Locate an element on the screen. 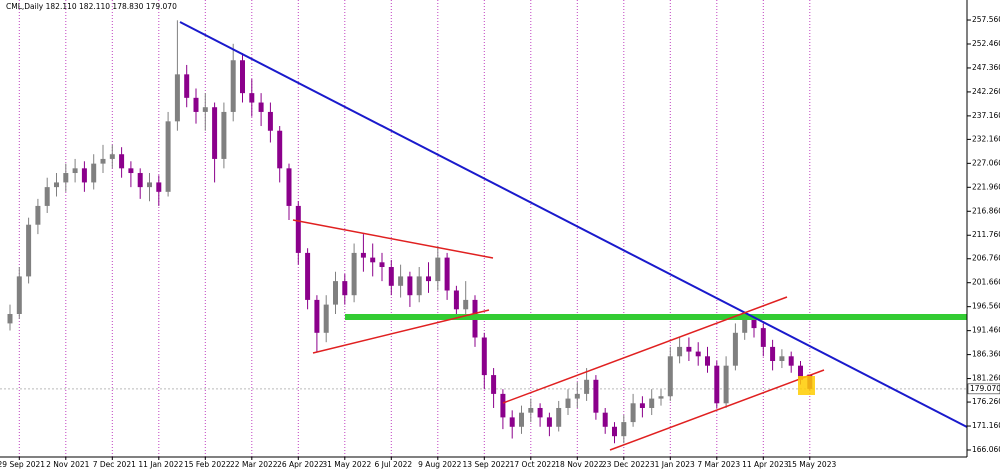 The height and width of the screenshot is (471, 1000). y-tick-label: 232.160 is located at coordinates (986, 138).